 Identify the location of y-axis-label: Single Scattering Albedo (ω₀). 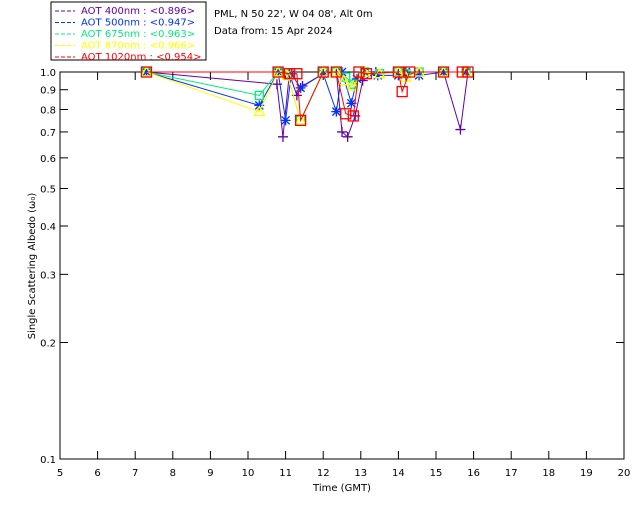
(32, 266).